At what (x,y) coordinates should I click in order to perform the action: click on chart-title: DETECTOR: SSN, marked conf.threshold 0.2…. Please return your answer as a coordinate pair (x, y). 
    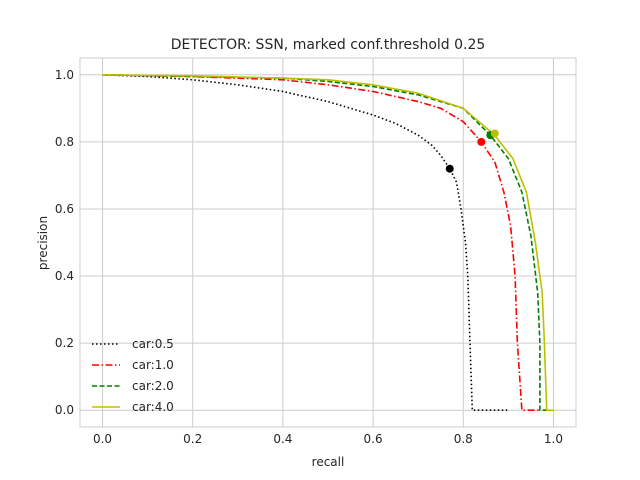
    Looking at the image, I should click on (328, 45).